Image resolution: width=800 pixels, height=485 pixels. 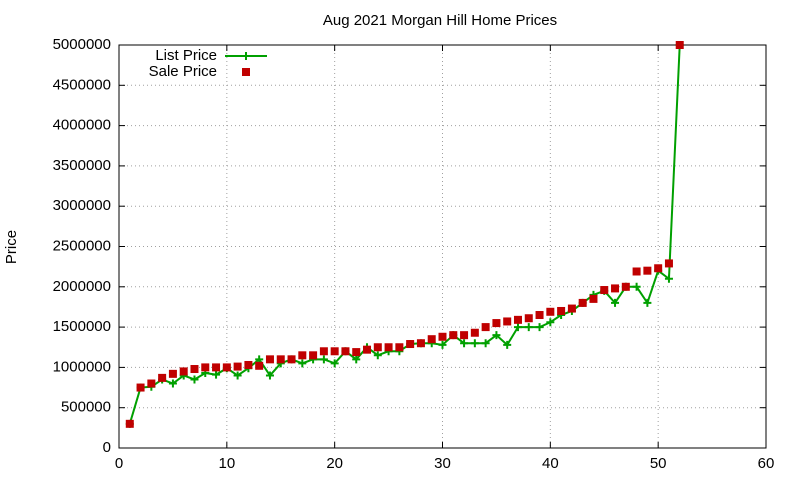 I want to click on y-tick-label: 4500000, so click(x=82, y=84).